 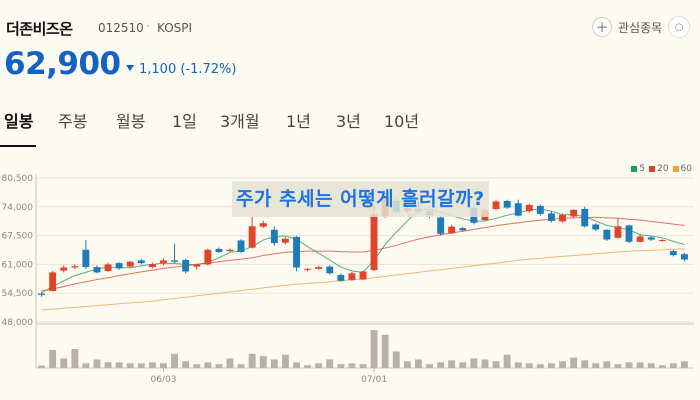 What do you see at coordinates (18, 323) in the screenshot?
I see `y-tick-label: 48,000` at bounding box center [18, 323].